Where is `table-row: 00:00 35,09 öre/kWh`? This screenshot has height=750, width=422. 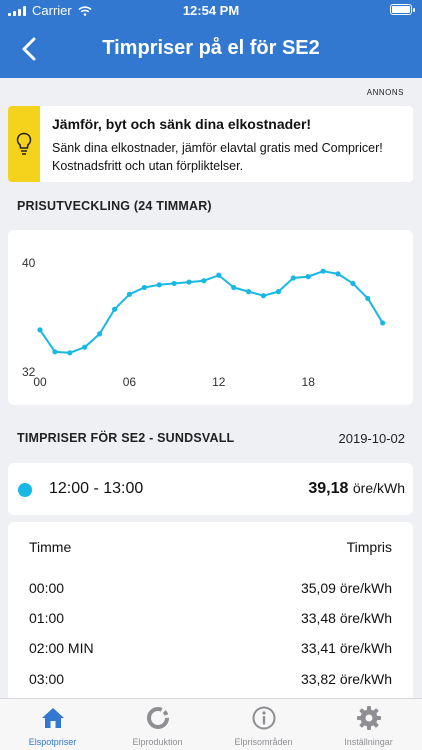
table-row: 00:00 35,09 öre/kWh is located at coordinates (210, 590).